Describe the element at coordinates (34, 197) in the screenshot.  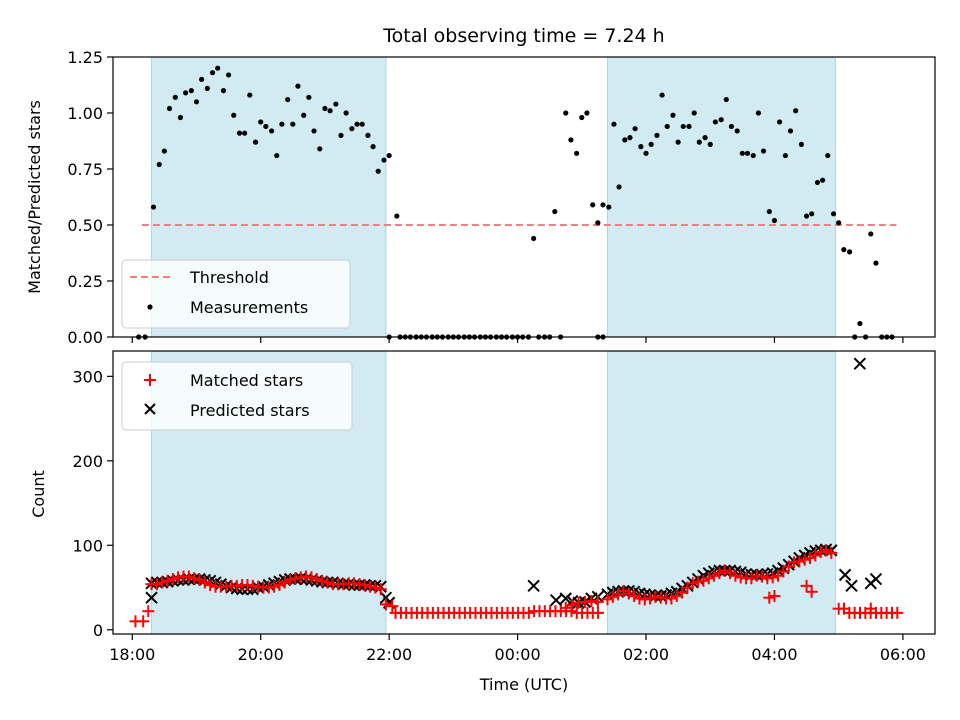
I see `top-y-axis-label: Matched/Predicted stars` at that location.